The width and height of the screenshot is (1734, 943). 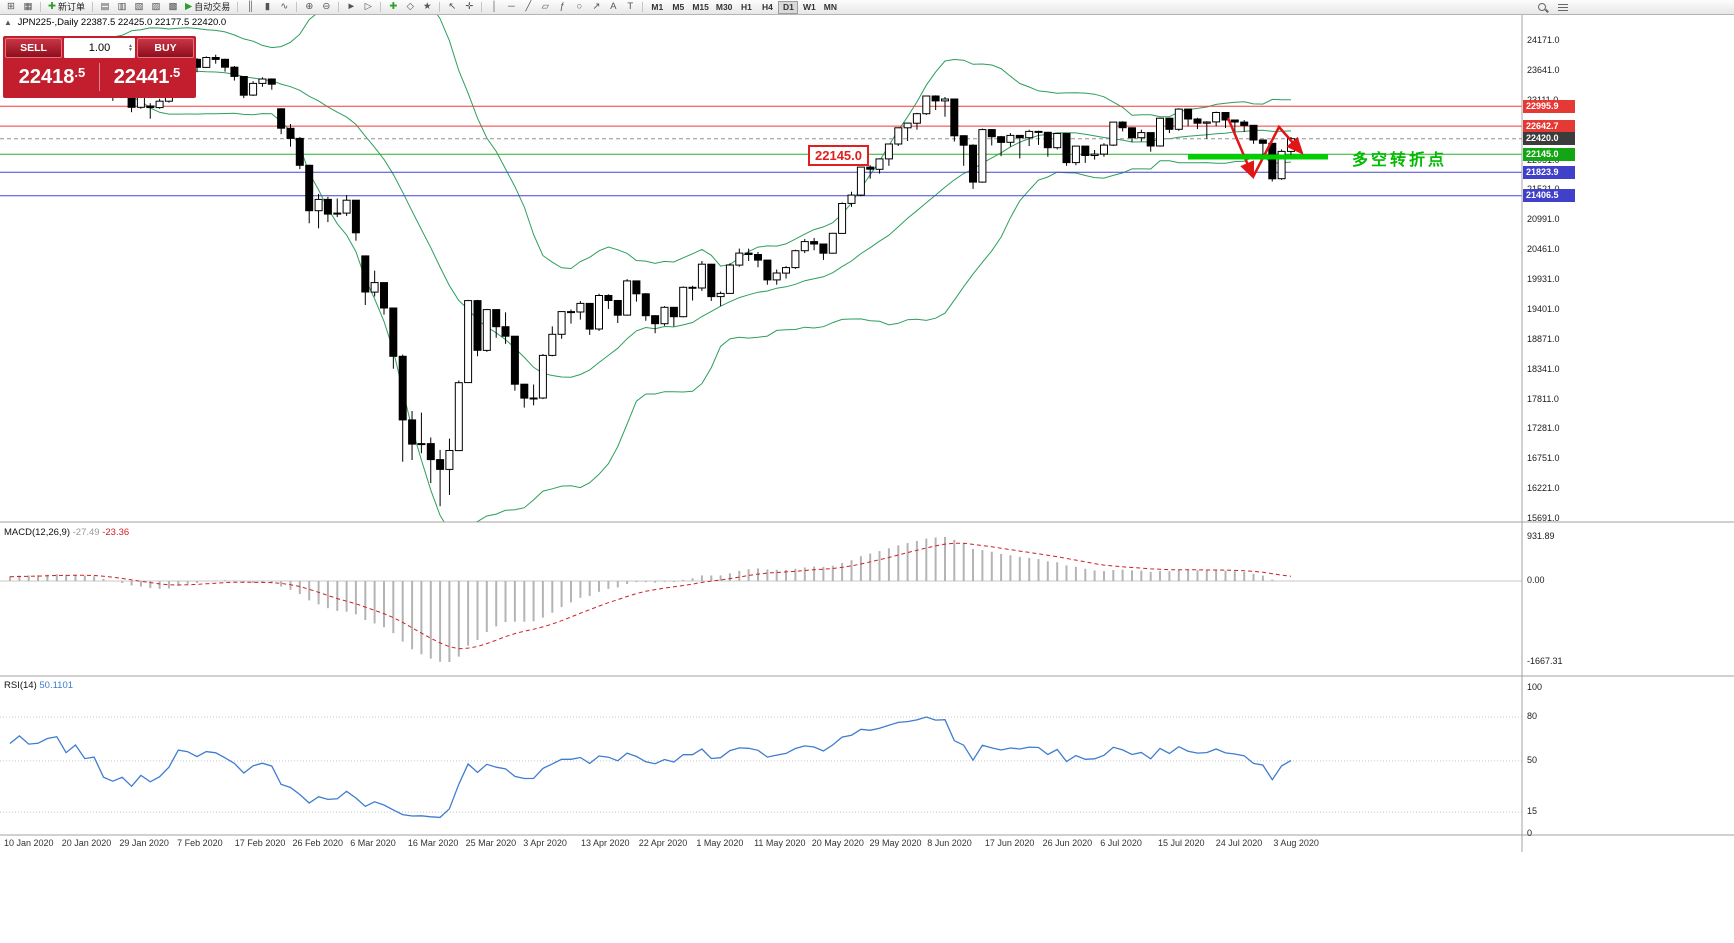 What do you see at coordinates (1400, 160) in the screenshot?
I see `trend-note-annotation: 多空转折点` at bounding box center [1400, 160].